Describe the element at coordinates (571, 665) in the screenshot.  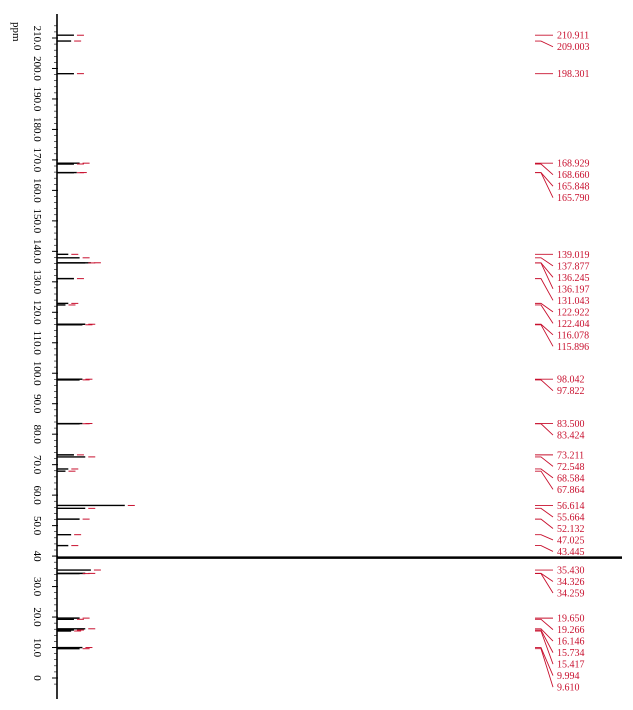
I see `peak-label: 15.417` at that location.